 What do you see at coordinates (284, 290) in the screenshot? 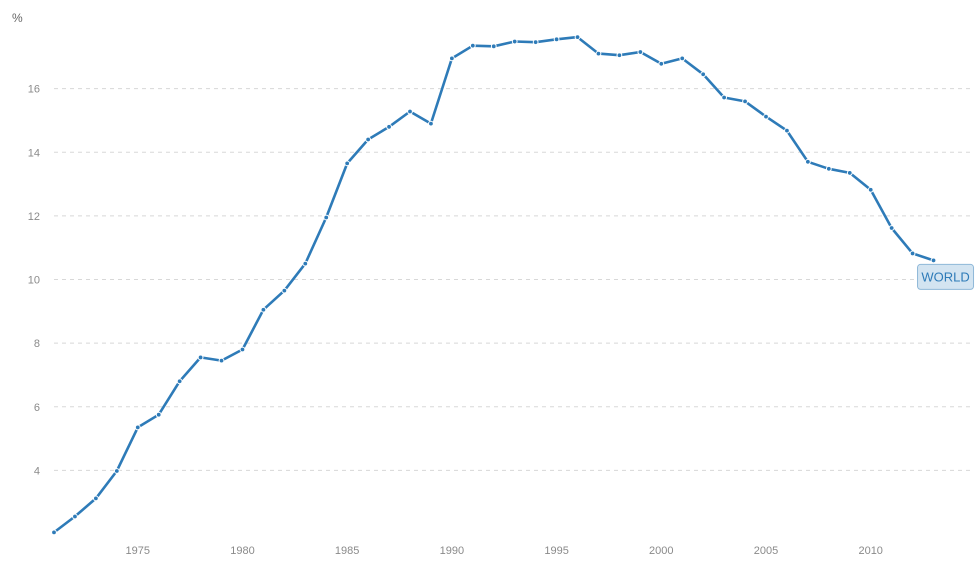
I see `data-point-1982` at bounding box center [284, 290].